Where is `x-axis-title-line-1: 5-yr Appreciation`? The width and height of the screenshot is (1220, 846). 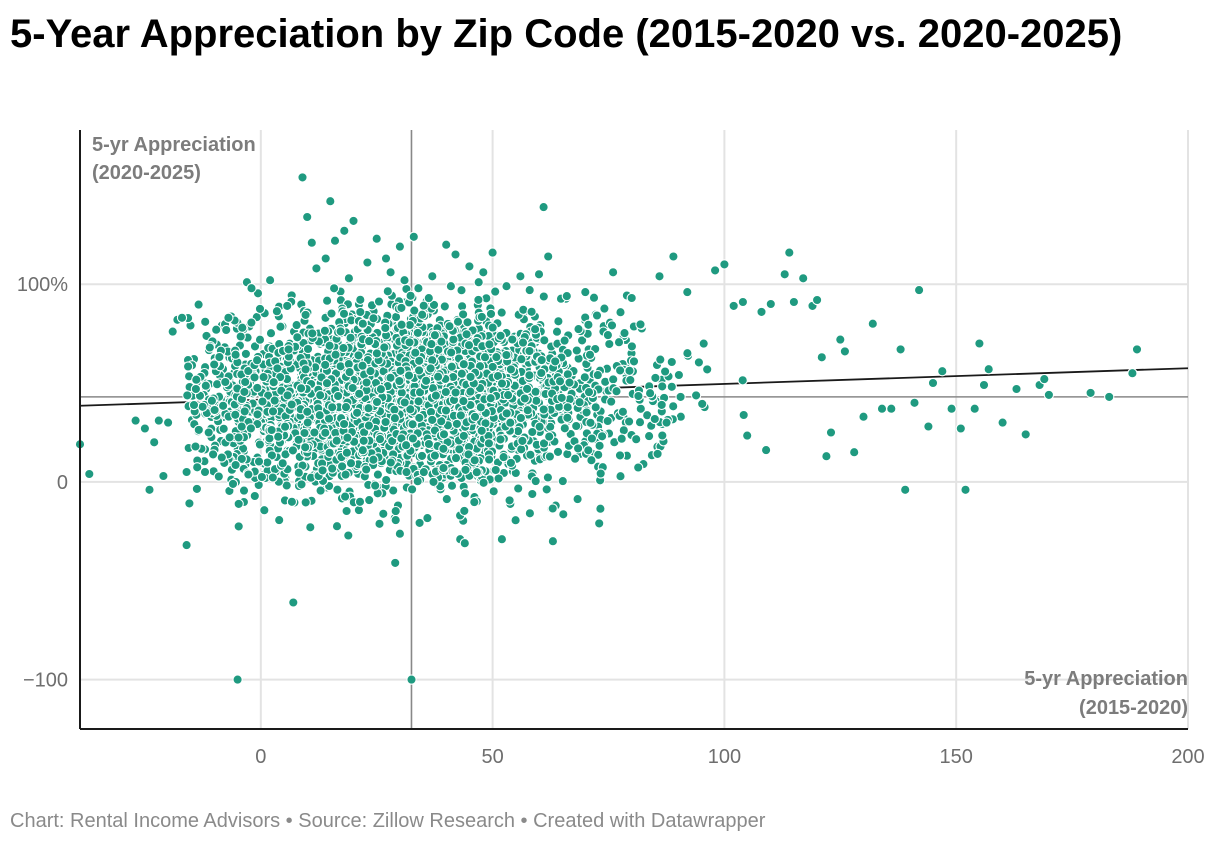 x-axis-title-line-1: 5-yr Appreciation is located at coordinates (1106, 679).